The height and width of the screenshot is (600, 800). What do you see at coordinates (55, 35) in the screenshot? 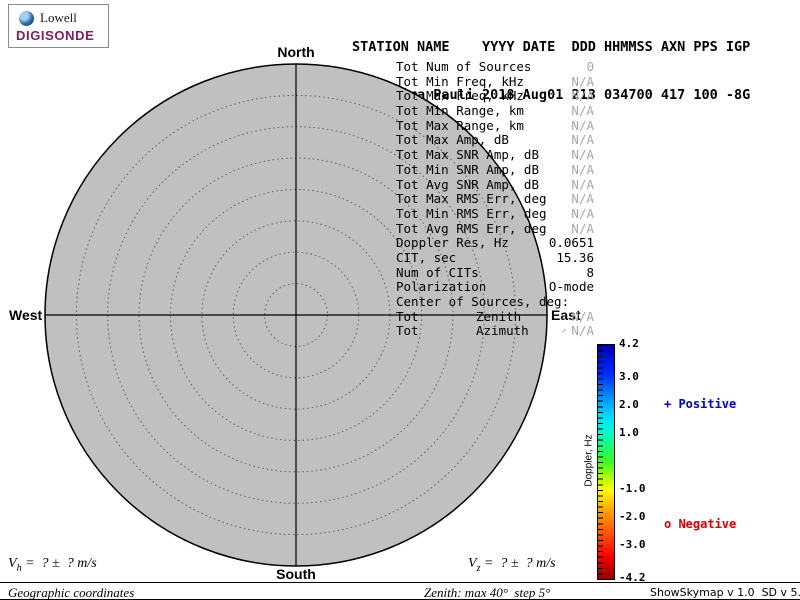
I see `logo-product-text: DIGISONDE` at bounding box center [55, 35].